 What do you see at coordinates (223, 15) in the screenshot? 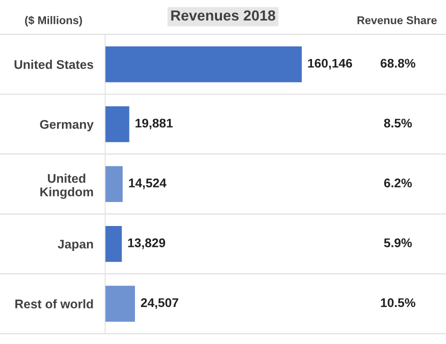
I see `chart-title: Revenues 2018` at bounding box center [223, 15].